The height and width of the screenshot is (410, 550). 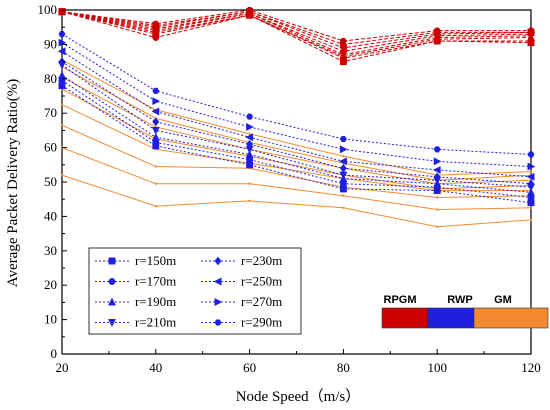 I want to click on protocol-legend: RPGM RWP GM, so click(x=465, y=311).